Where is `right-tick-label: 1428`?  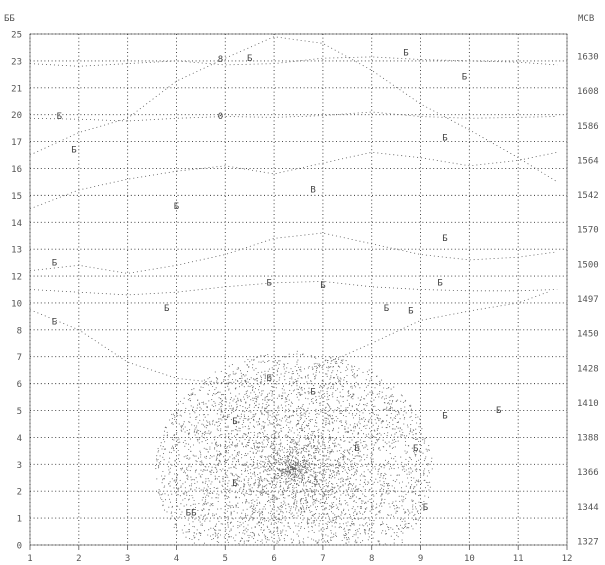 right-tick-label: 1428 is located at coordinates (588, 369).